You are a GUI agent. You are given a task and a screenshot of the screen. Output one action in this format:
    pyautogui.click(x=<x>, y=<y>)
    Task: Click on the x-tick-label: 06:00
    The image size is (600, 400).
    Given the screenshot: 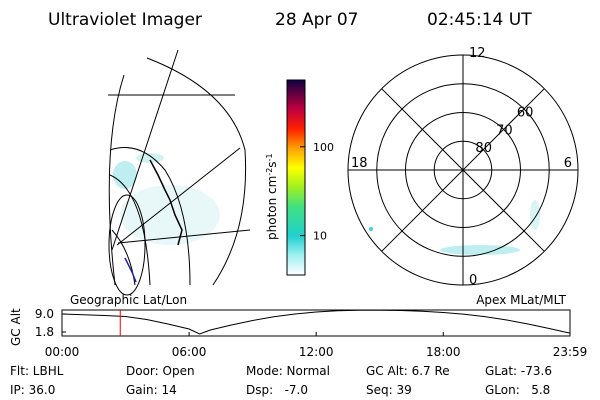 What is the action you would take?
    pyautogui.click(x=189, y=352)
    